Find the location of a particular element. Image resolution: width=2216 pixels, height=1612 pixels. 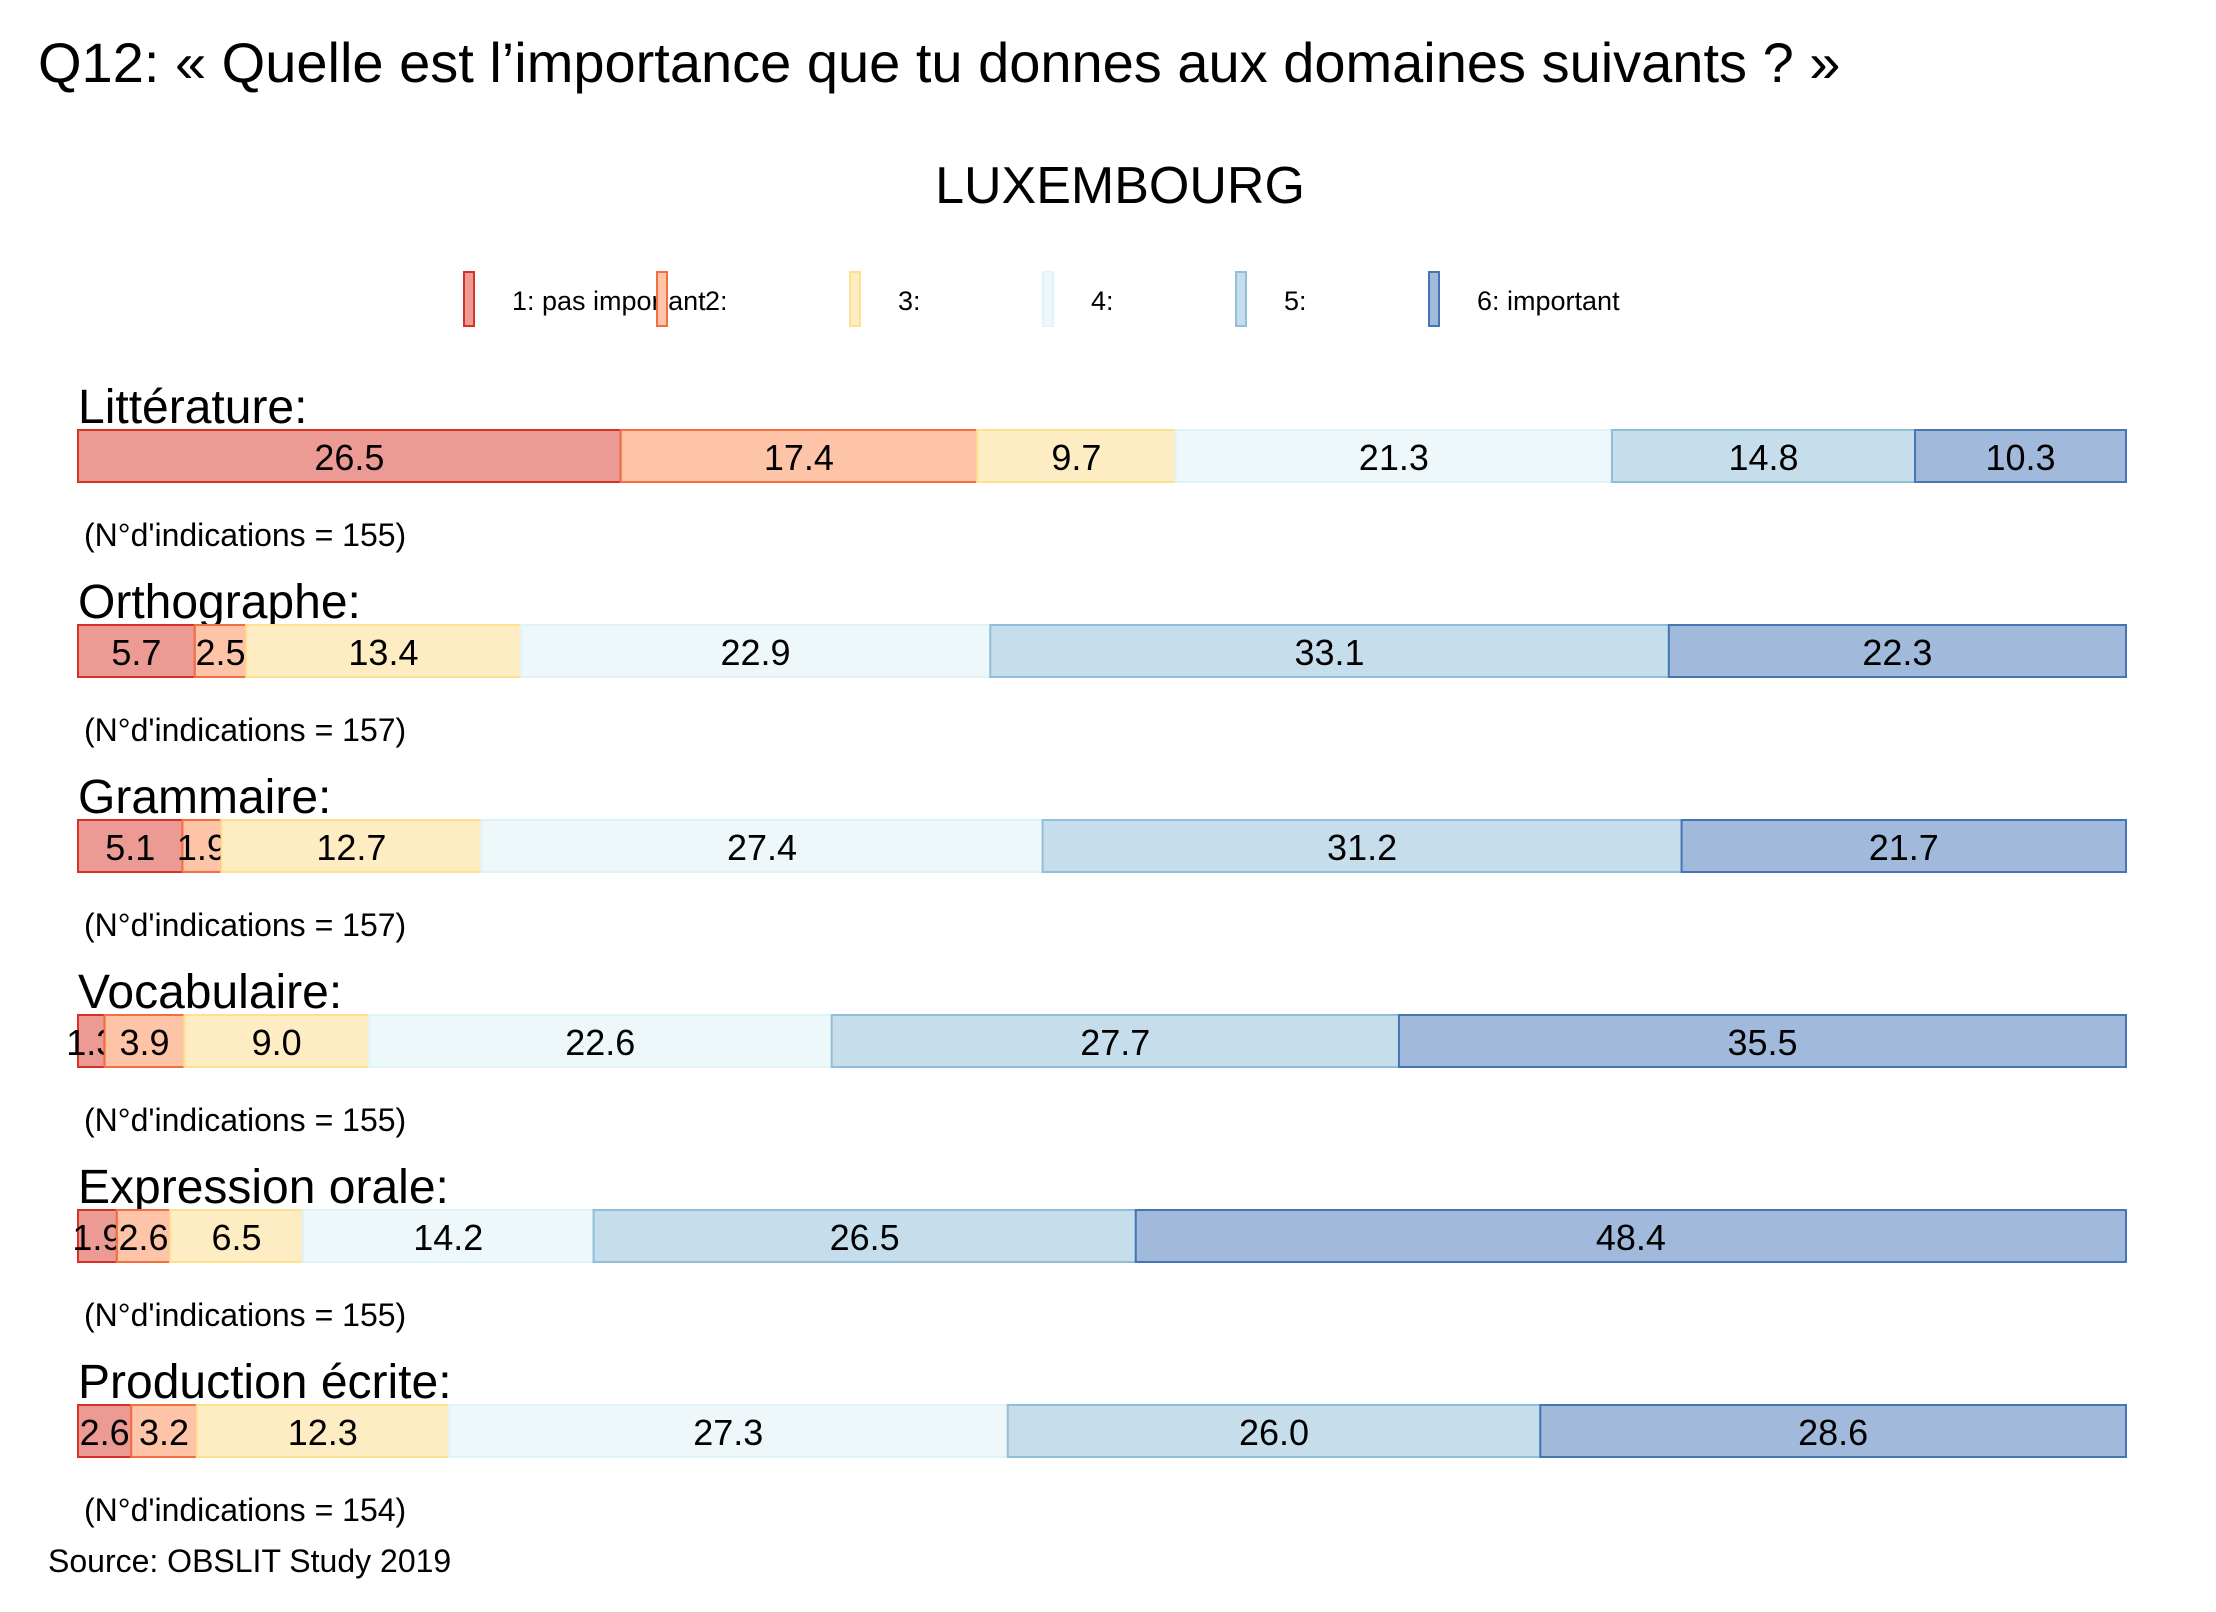

legend-label: 6: important is located at coordinates (1548, 301).